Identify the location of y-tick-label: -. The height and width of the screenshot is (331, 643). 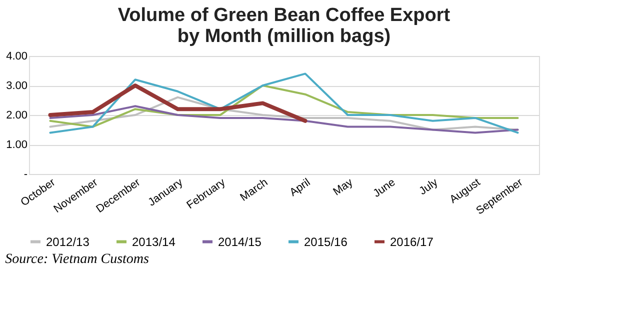
(26, 174).